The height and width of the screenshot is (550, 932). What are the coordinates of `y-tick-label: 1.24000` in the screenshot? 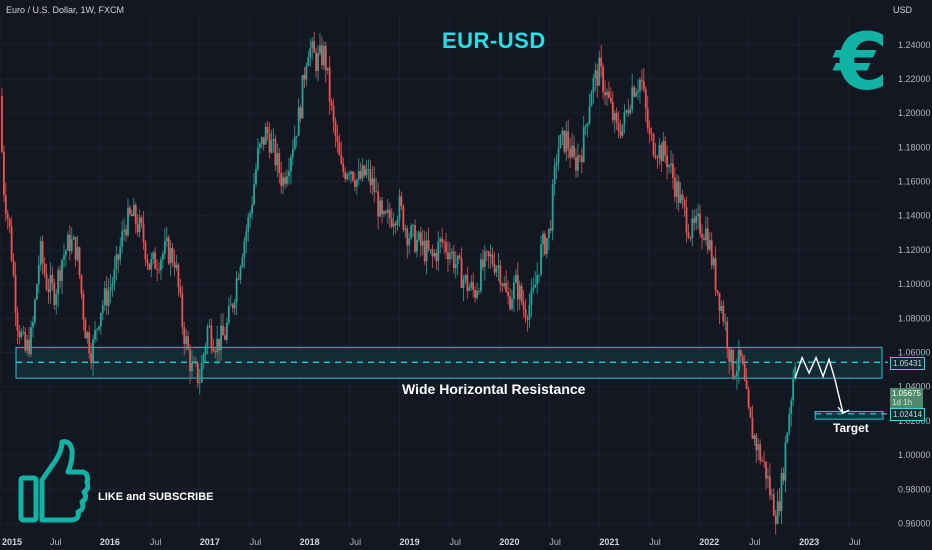 It's located at (914, 45).